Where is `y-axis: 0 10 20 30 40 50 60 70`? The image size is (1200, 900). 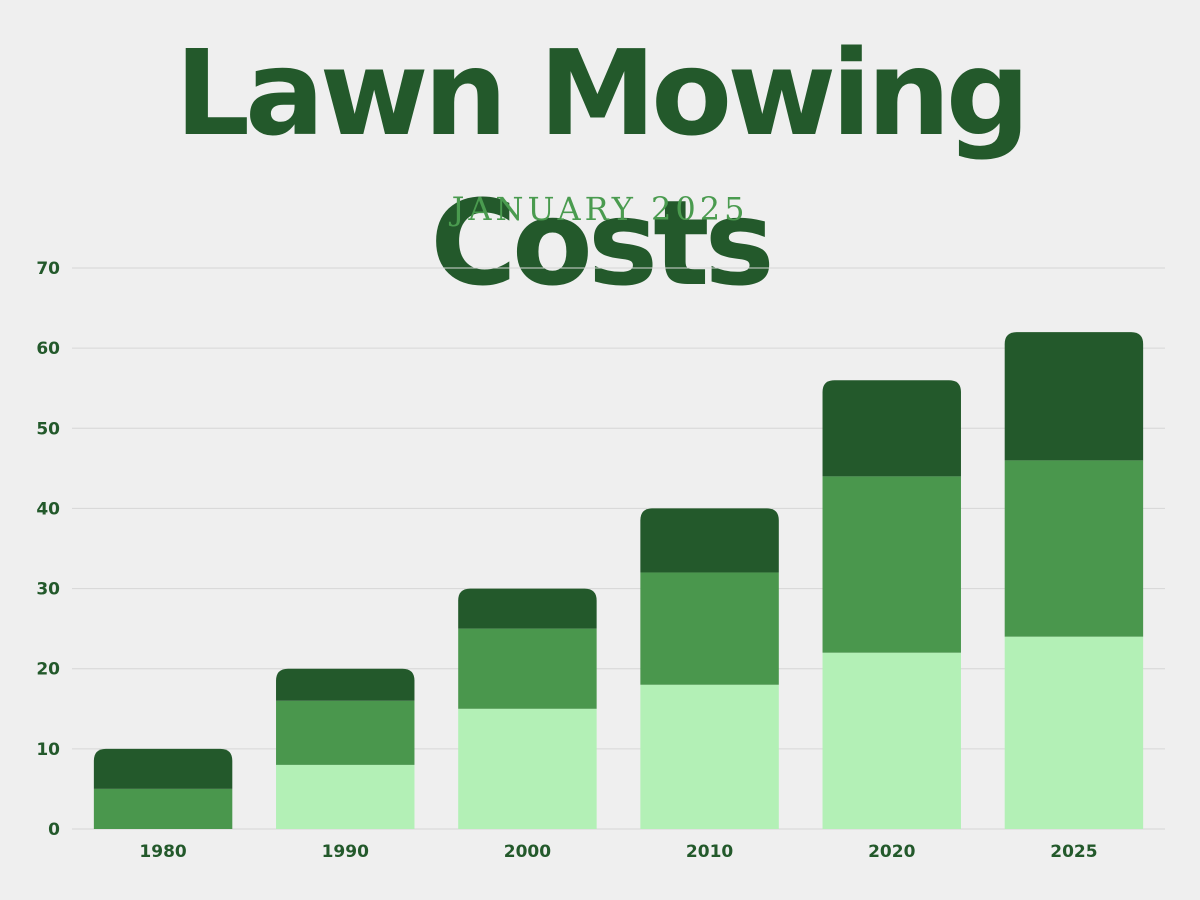 y-axis: 0 10 20 30 40 50 60 70 is located at coordinates (48, 549).